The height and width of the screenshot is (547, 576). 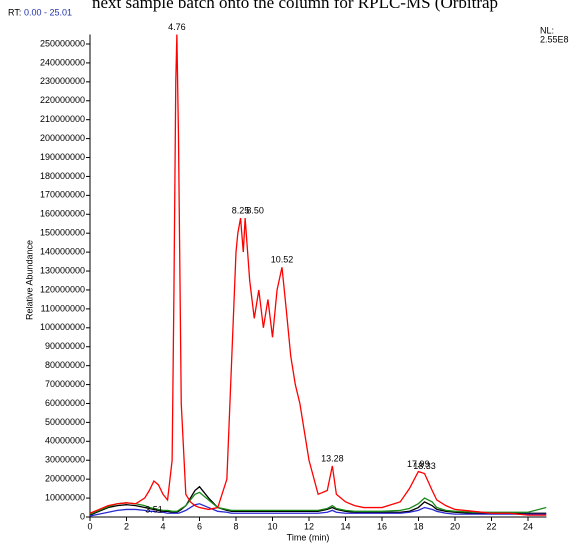 I want to click on y-tick-label: 60000000, so click(x=65, y=403).